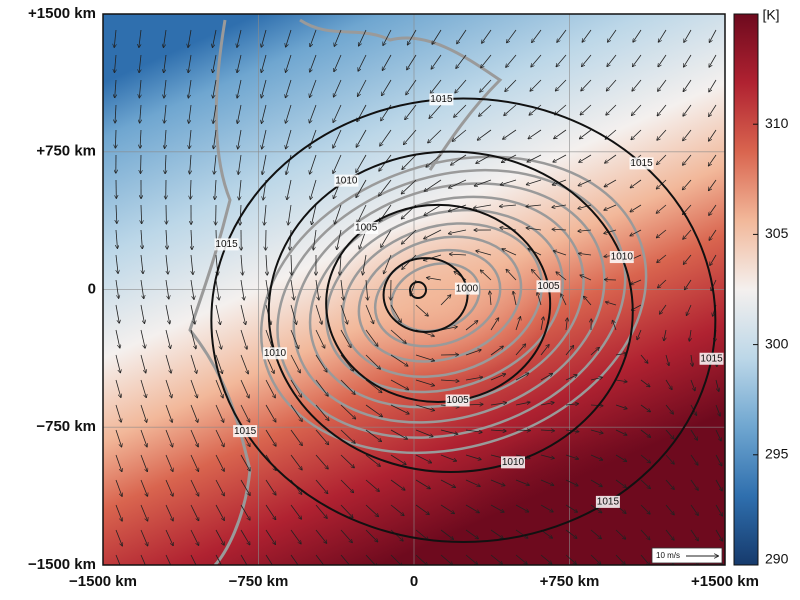 This screenshot has width=800, height=600. What do you see at coordinates (770, 15) in the screenshot?
I see `colorbar-label: [K]` at bounding box center [770, 15].